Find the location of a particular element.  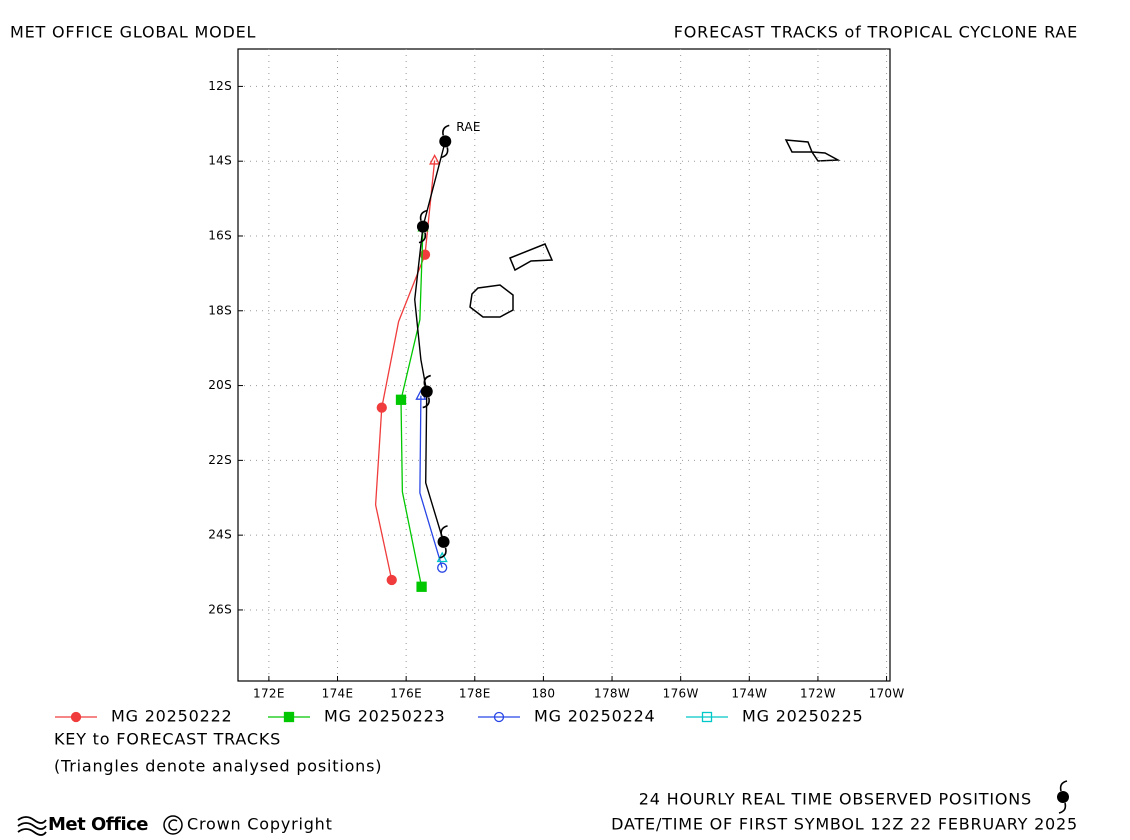

y-tick-label: 26S is located at coordinates (220, 609).